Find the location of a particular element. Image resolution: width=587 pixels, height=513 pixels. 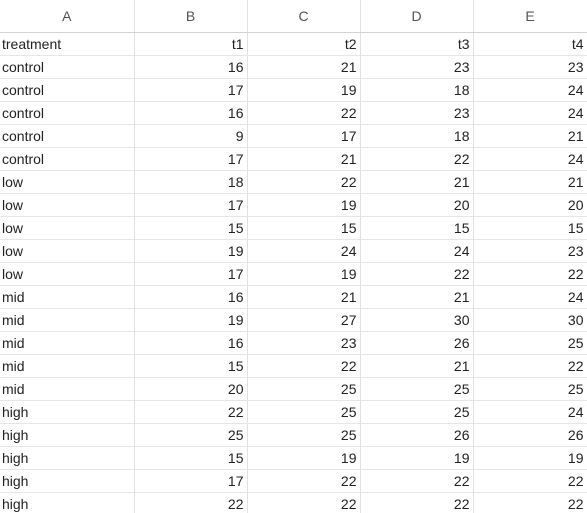

column-header-e: E is located at coordinates (530, 16).